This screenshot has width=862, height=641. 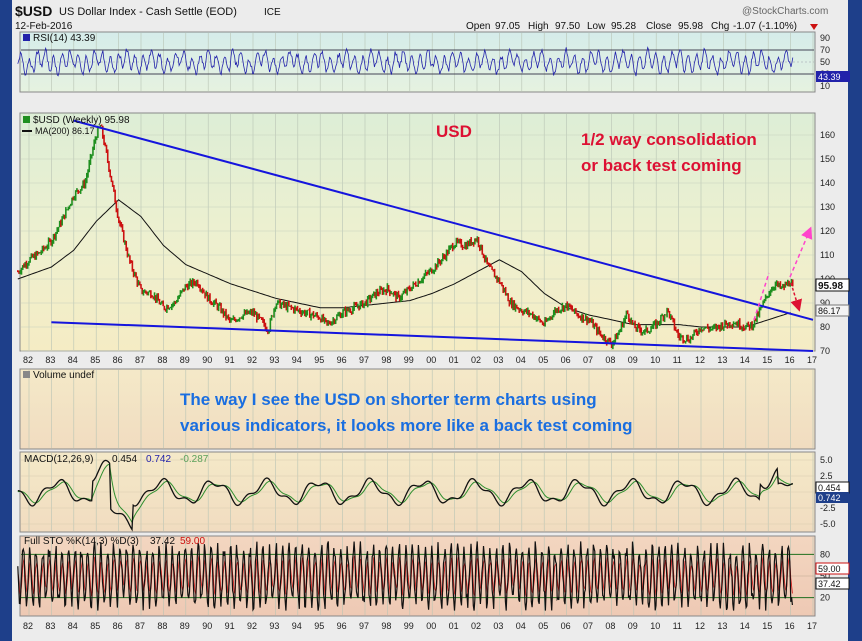 I want to click on x-tick-label: 83, so click(x=50, y=626).